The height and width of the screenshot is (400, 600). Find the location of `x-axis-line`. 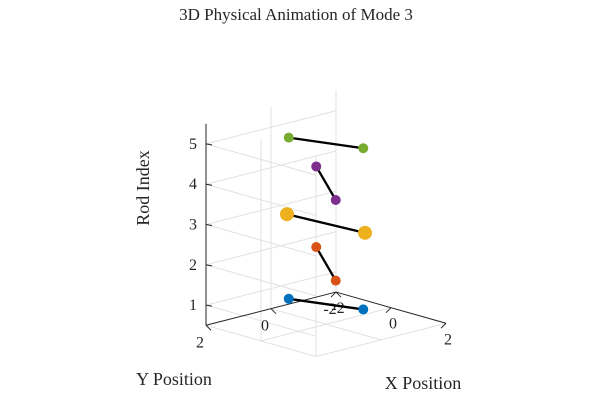

x-axis-line is located at coordinates (391, 307).